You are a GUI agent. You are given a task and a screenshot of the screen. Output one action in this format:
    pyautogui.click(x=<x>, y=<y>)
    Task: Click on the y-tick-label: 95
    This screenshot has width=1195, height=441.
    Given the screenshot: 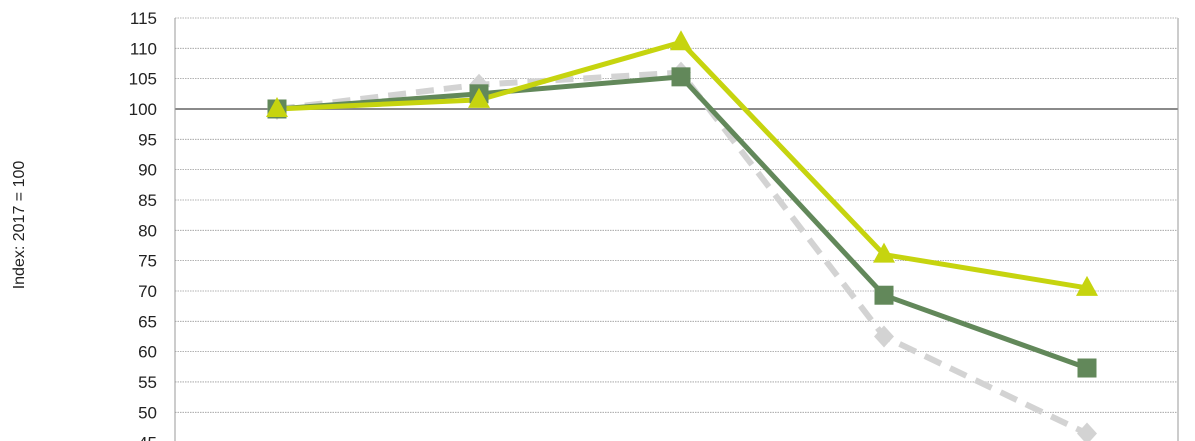 What is the action you would take?
    pyautogui.click(x=147, y=139)
    